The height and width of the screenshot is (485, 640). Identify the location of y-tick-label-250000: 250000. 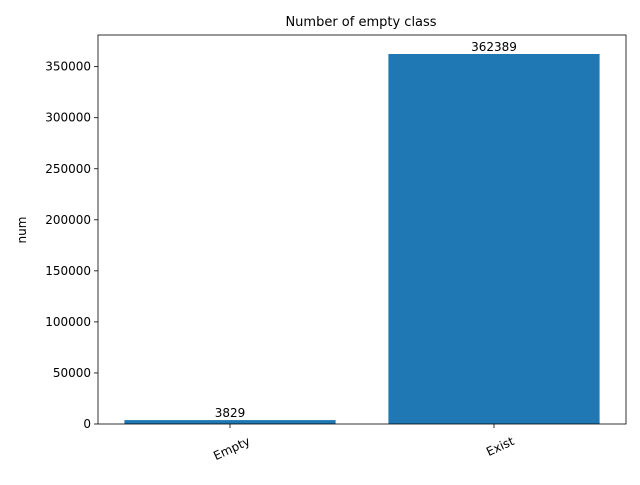
(68, 169).